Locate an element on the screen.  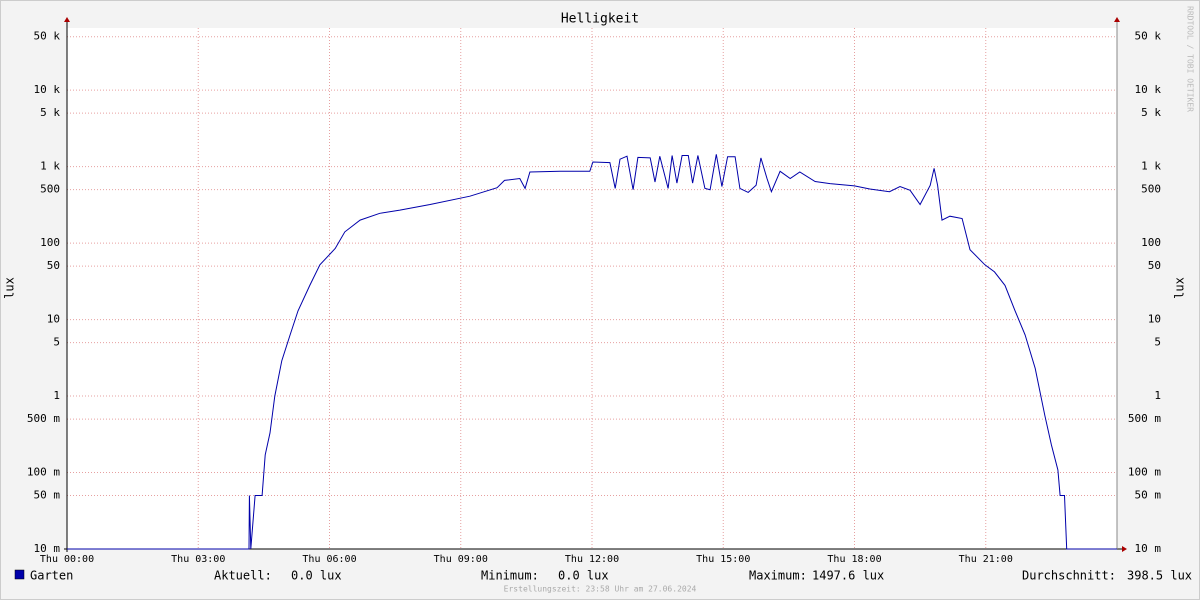
stat-label: Maximum: is located at coordinates (778, 576).